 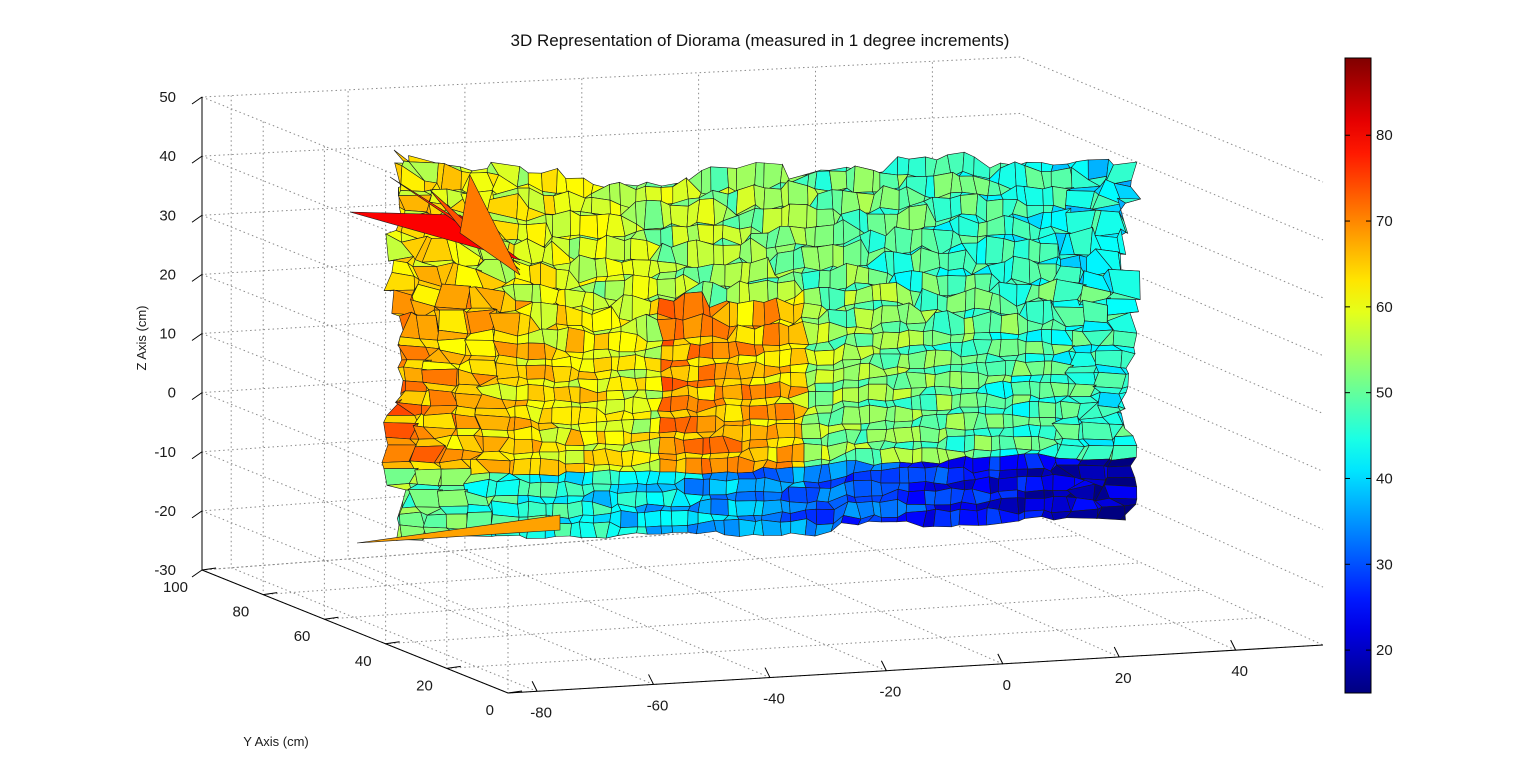 What do you see at coordinates (167, 97) in the screenshot?
I see `z-tick-label: 50` at bounding box center [167, 97].